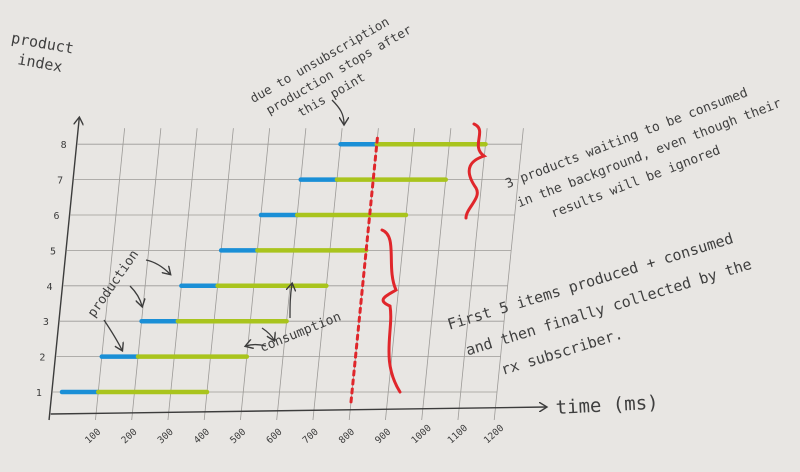 The image size is (800, 472). Describe the element at coordinates (63, 269) in the screenshot. I see `y-axis-line` at that location.